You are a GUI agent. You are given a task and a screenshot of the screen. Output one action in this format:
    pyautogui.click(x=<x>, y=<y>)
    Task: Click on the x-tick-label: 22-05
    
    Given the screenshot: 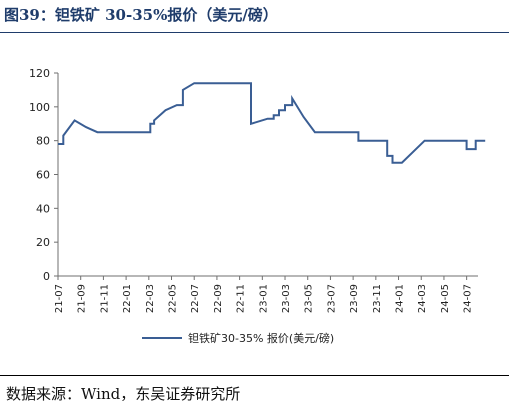 What is the action you would take?
    pyautogui.click(x=173, y=298)
    